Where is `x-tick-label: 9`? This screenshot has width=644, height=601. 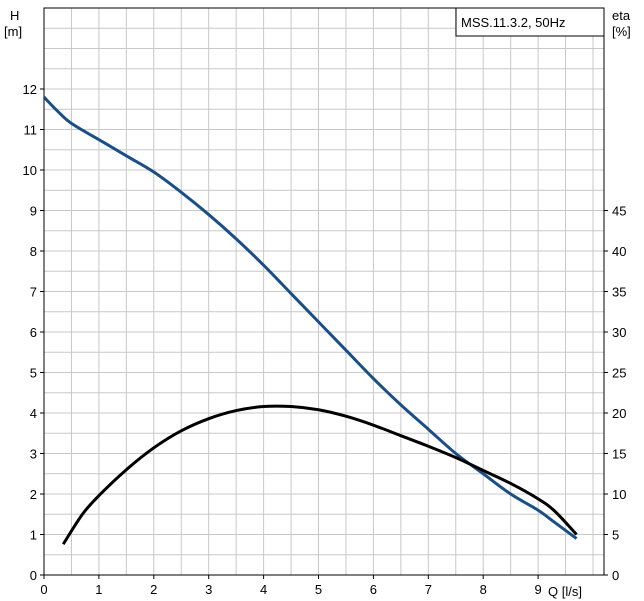
x-tick-label: 9 is located at coordinates (538, 589).